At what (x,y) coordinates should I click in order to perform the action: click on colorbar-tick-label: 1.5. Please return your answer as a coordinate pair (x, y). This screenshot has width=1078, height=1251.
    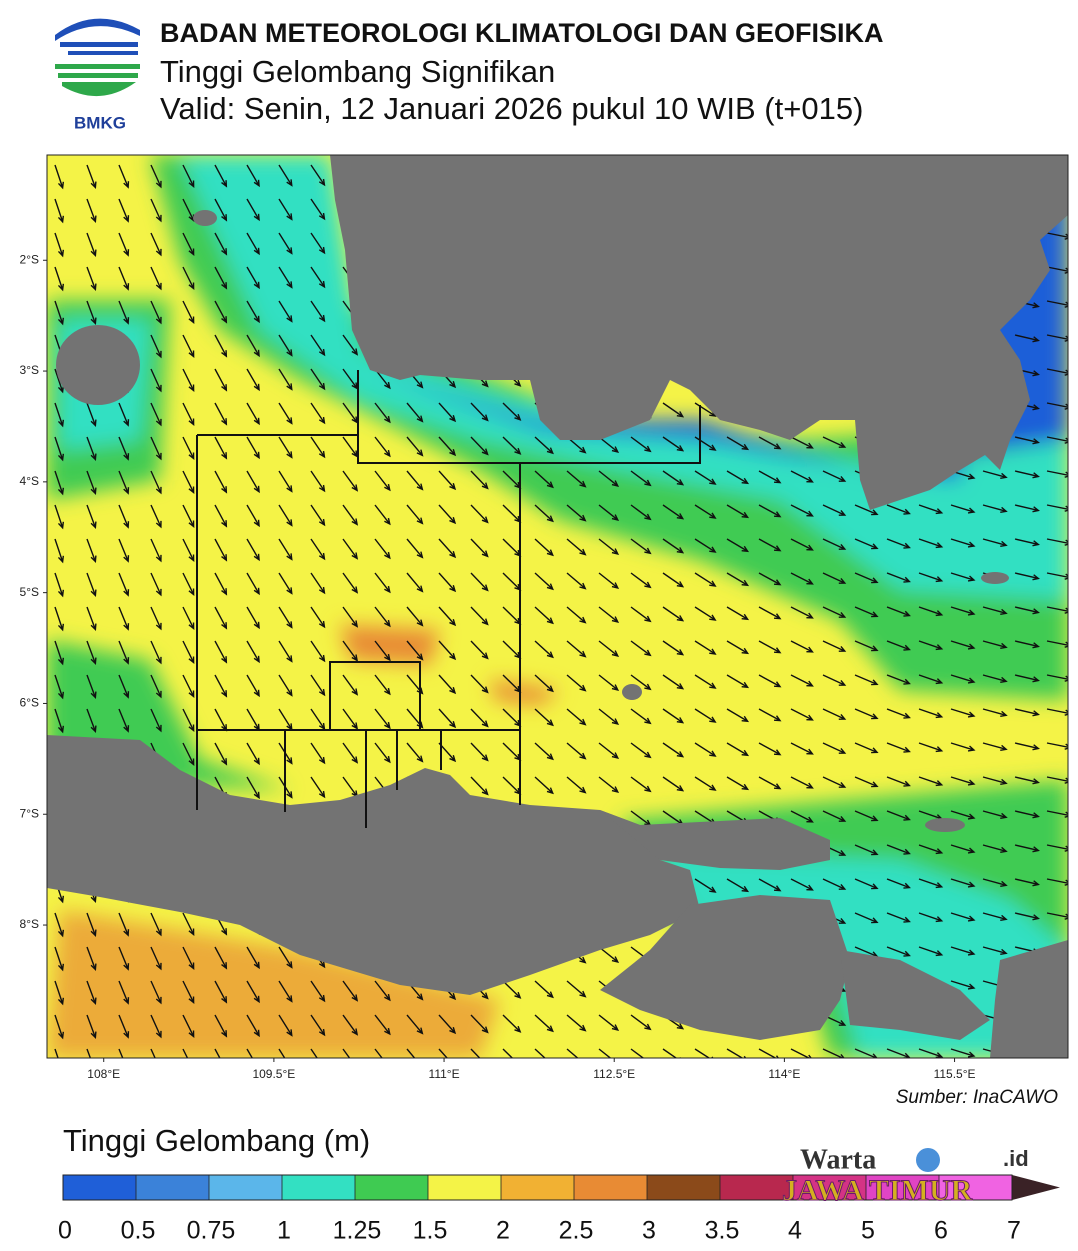
    Looking at the image, I should click on (430, 1231).